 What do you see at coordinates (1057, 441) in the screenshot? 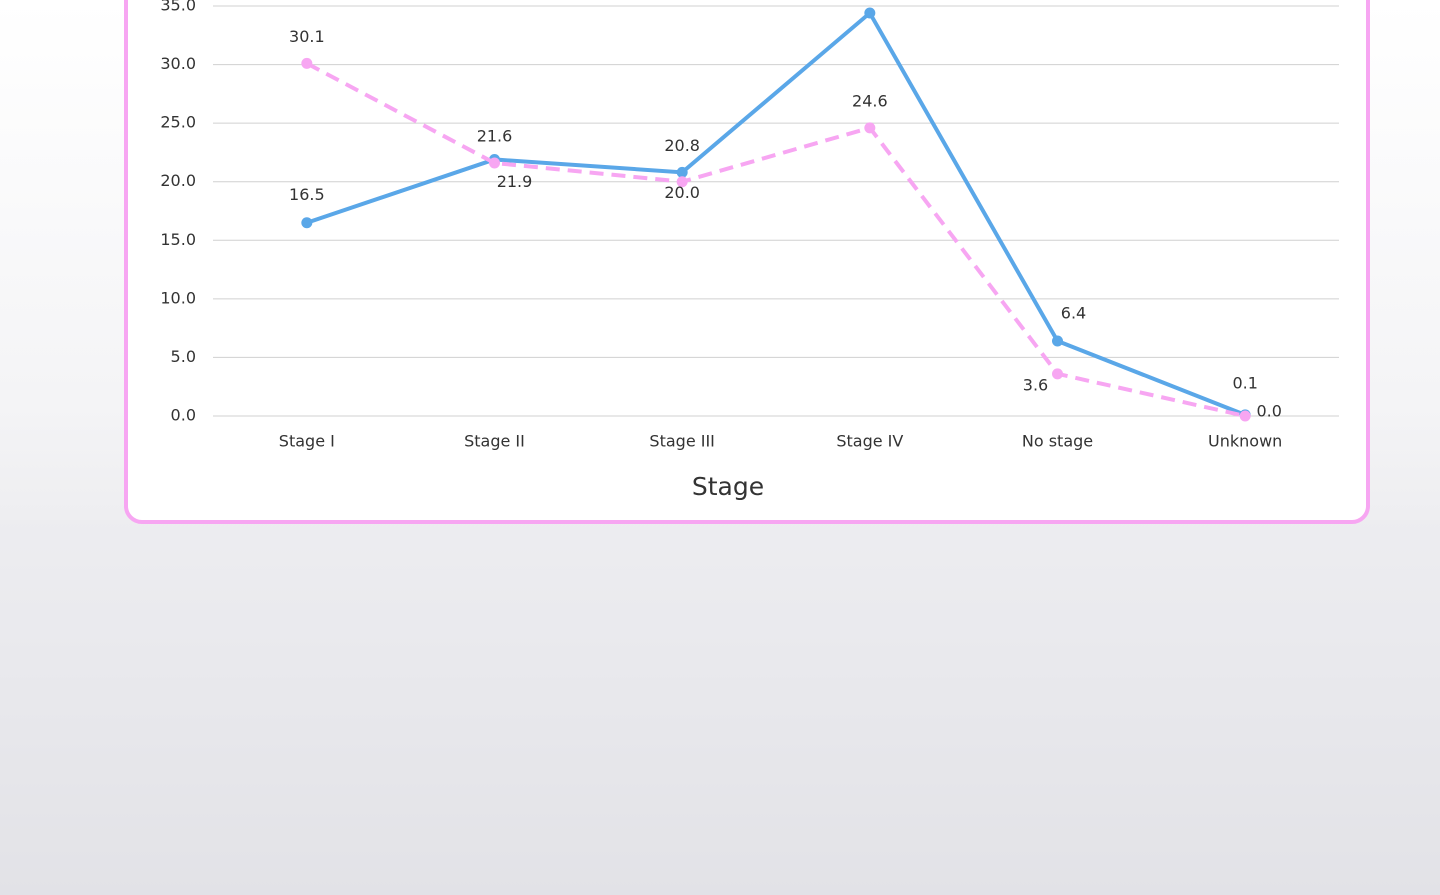
I see `x-tick-label: No stage` at bounding box center [1057, 441].